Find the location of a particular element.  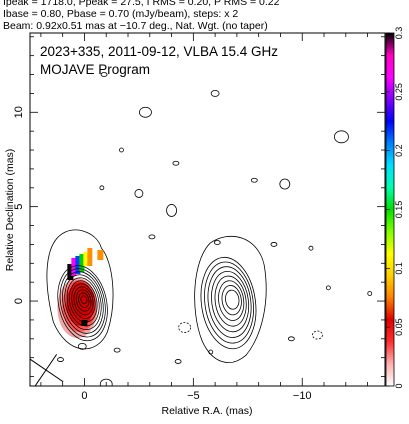

colorbar-tick-label: 0.15 is located at coordinates (399, 210).